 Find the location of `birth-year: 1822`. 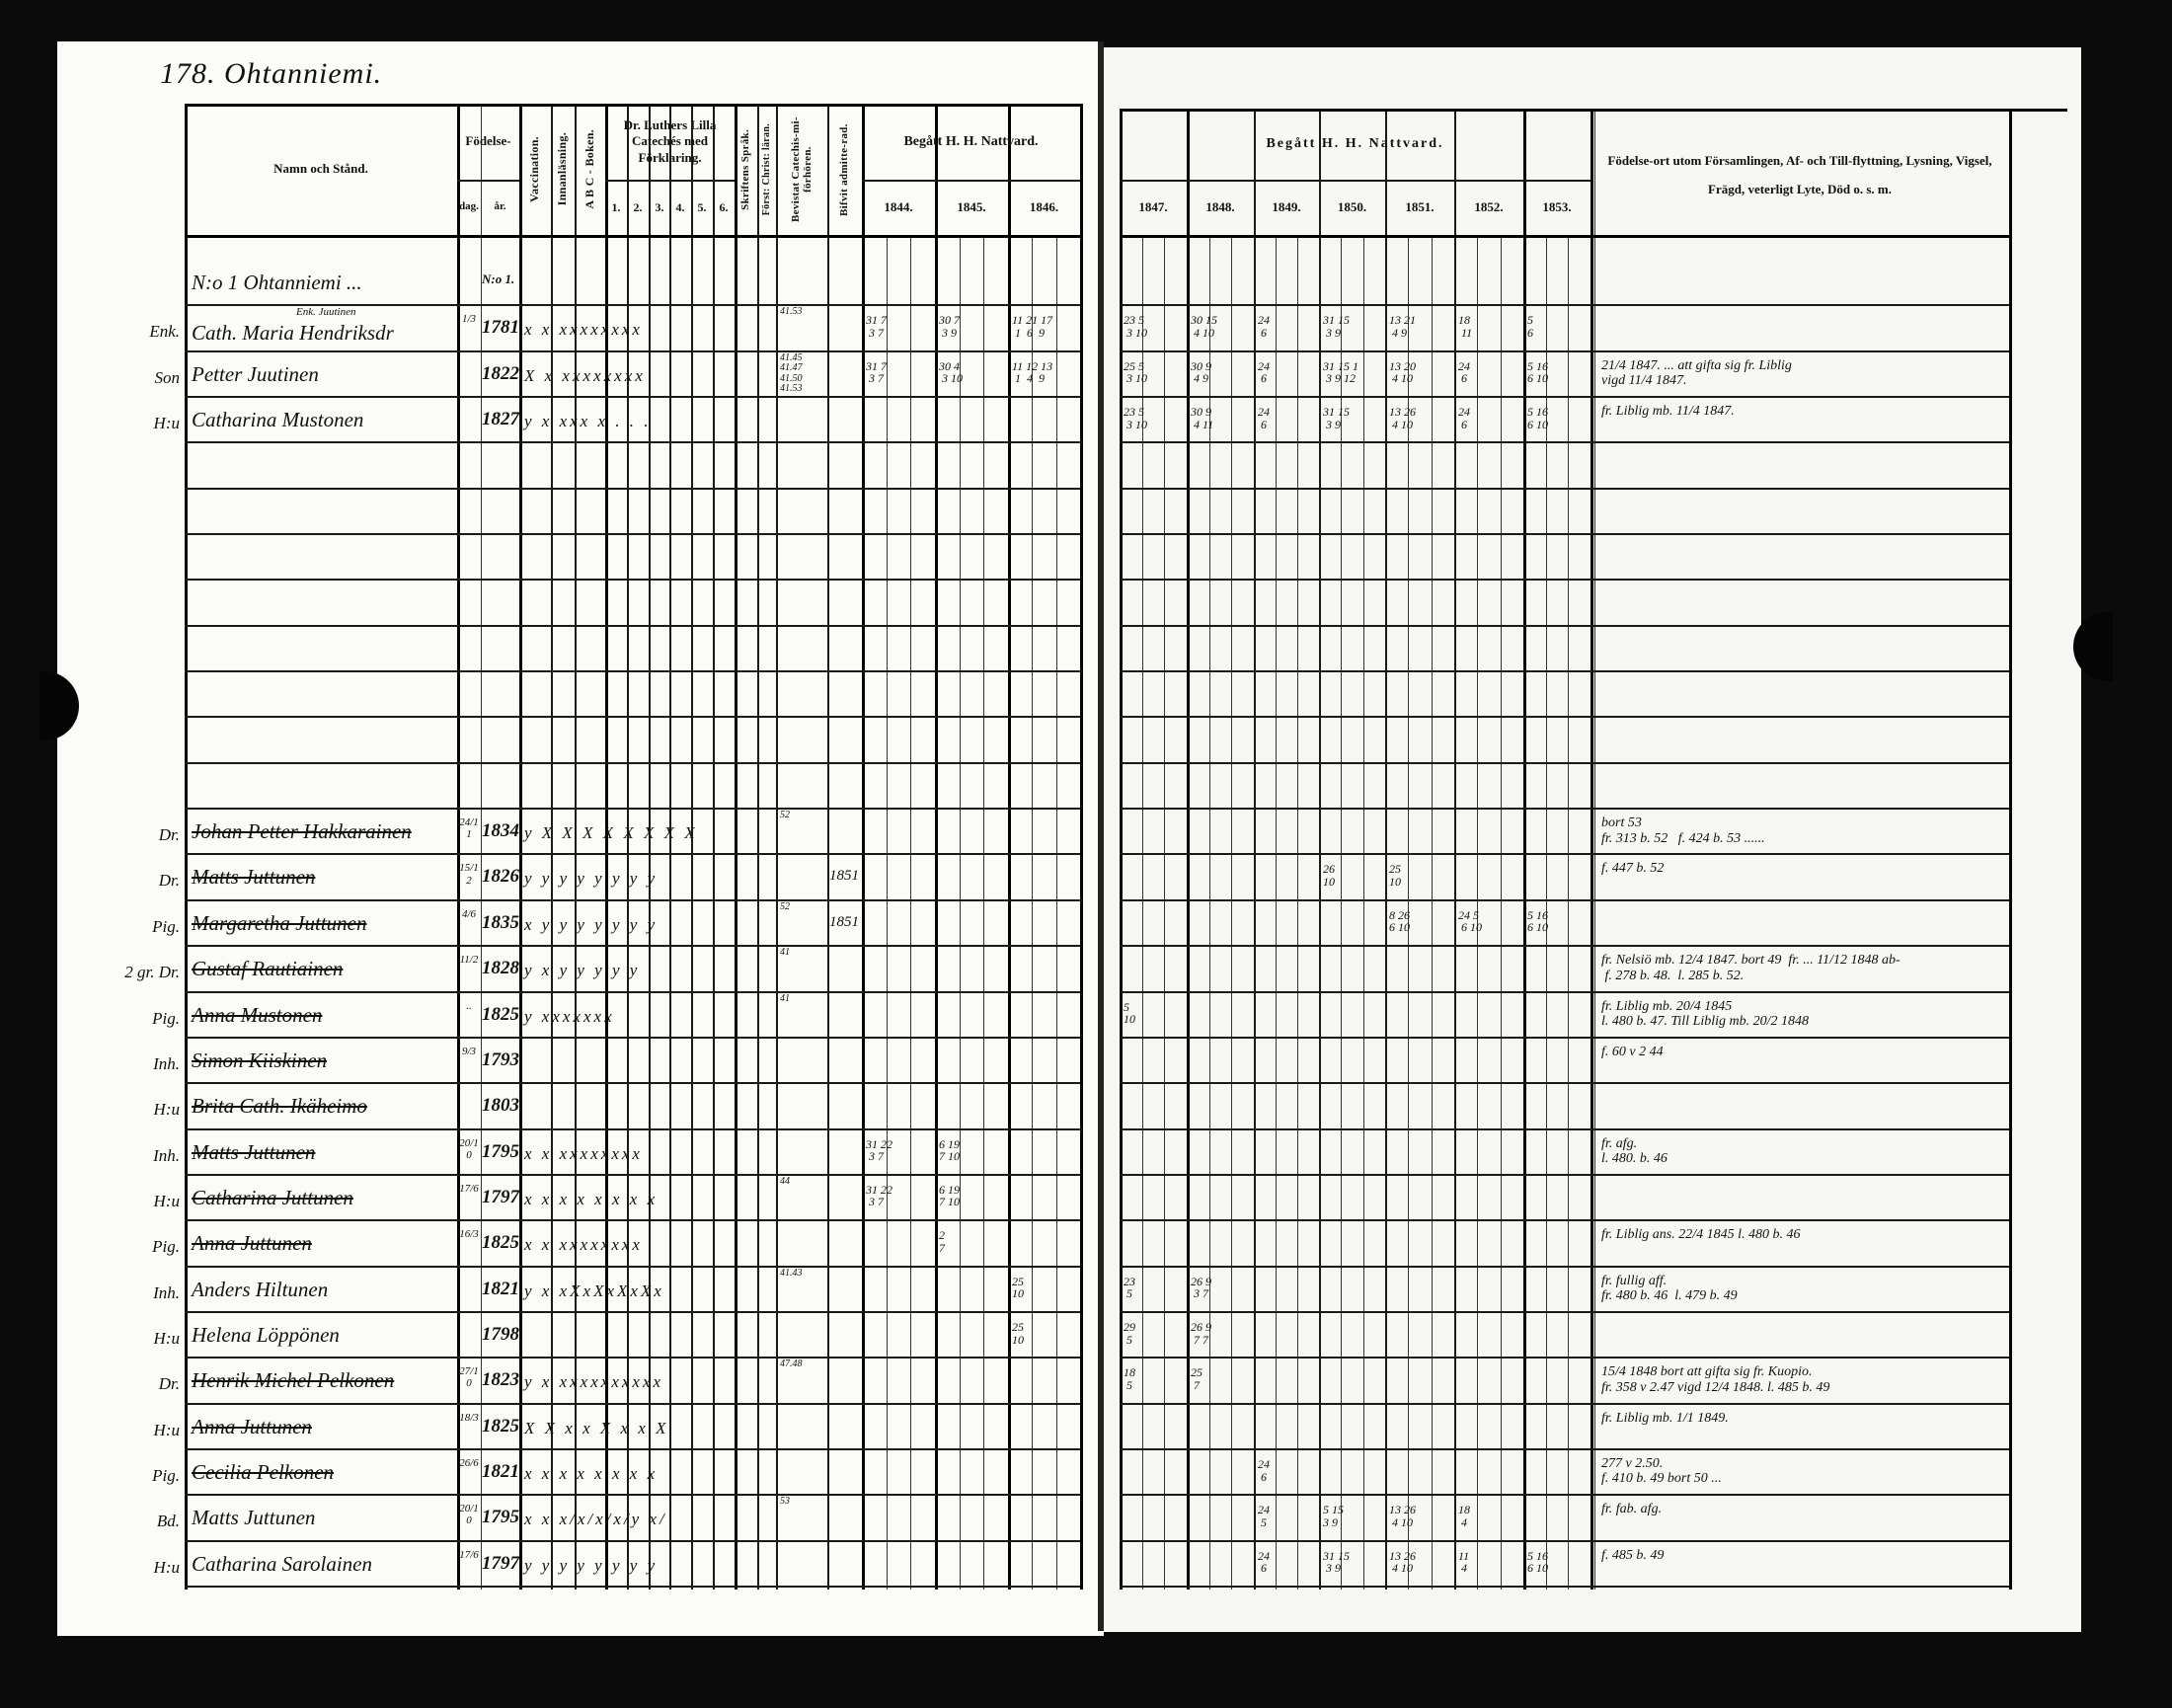

birth-year: 1822 is located at coordinates (501, 373).